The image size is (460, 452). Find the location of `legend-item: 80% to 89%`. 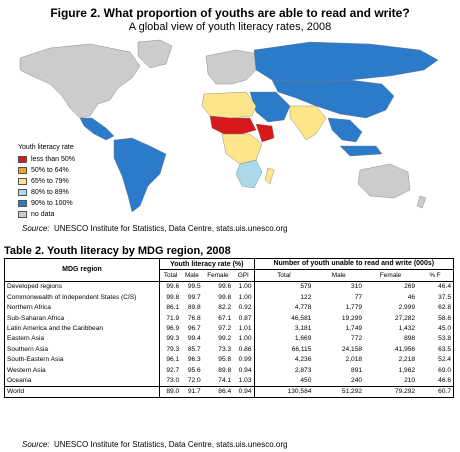

legend-item: 80% to 89% is located at coordinates (65, 192).